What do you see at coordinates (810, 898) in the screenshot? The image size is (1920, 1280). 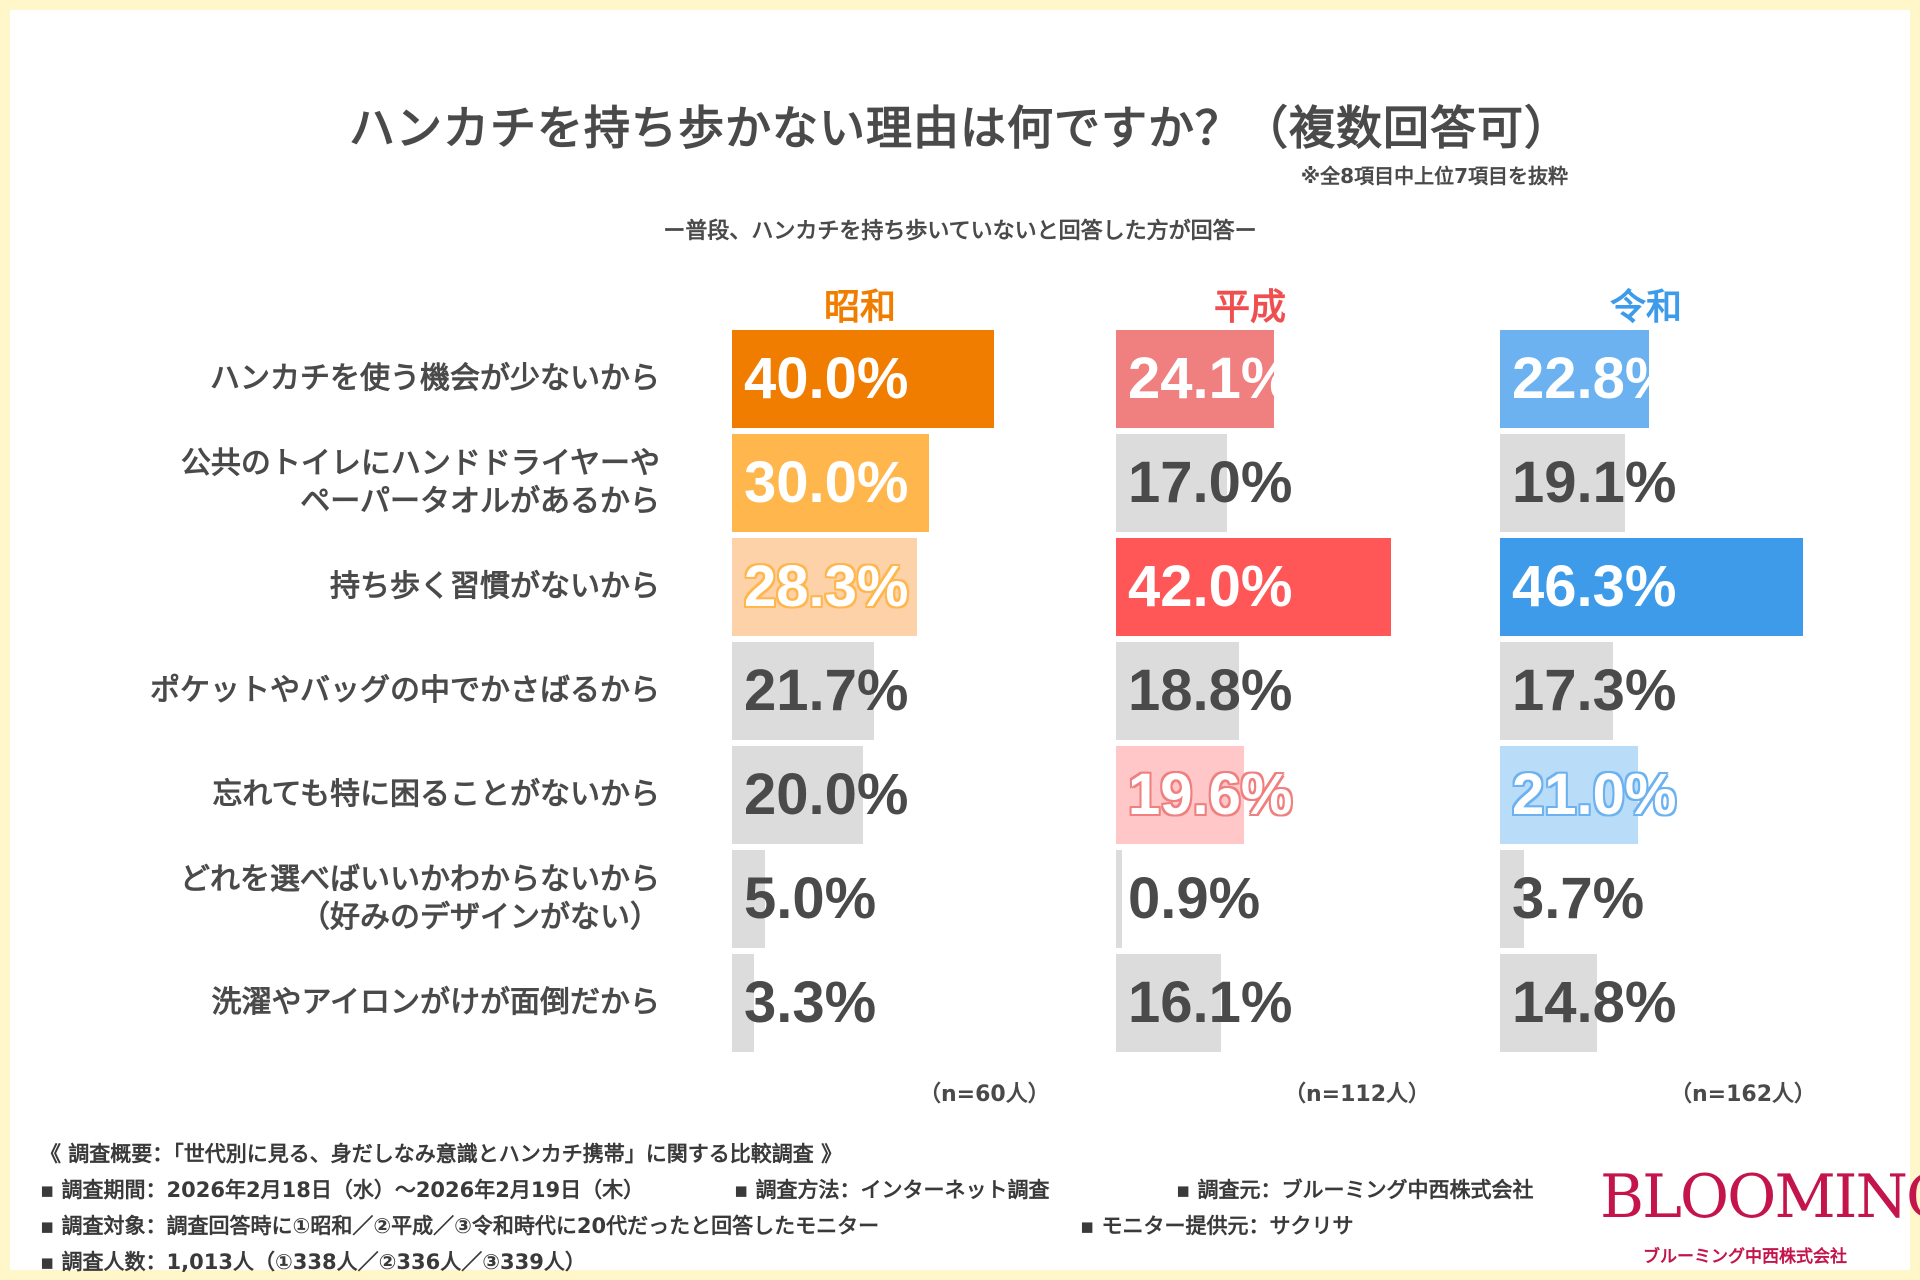 I see `value-label: 5.0%` at bounding box center [810, 898].